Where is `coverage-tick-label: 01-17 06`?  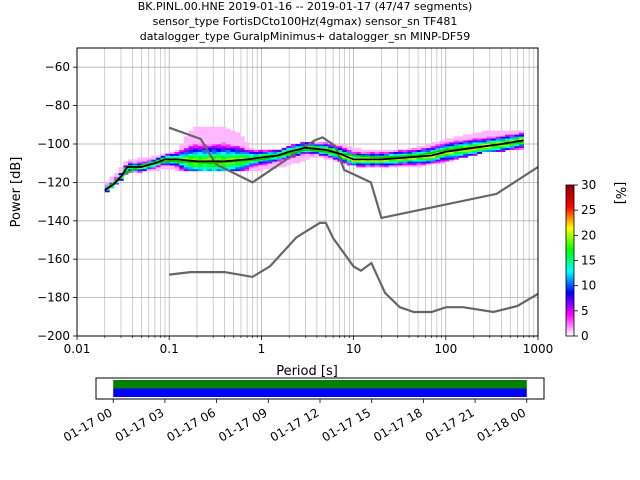 coverage-tick-label: 01-17 06 is located at coordinates (191, 424).